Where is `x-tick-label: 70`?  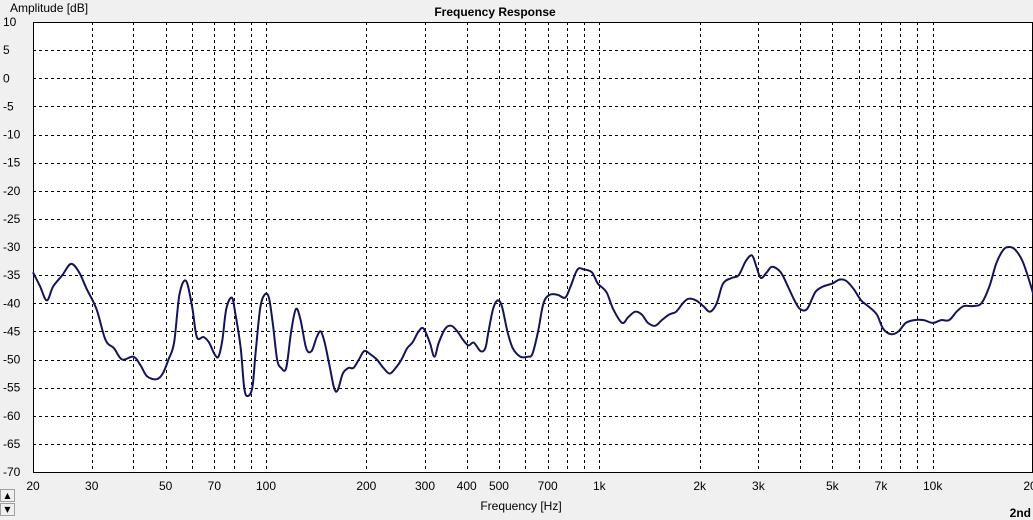 x-tick-label: 70 is located at coordinates (215, 486).